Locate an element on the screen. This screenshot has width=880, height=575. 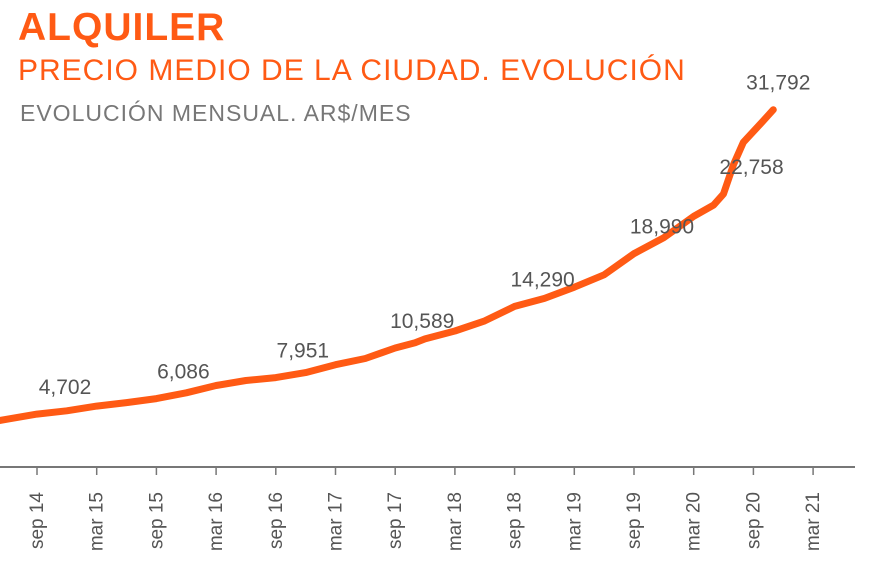
x-tick-label: mar 17 is located at coordinates (336, 521).